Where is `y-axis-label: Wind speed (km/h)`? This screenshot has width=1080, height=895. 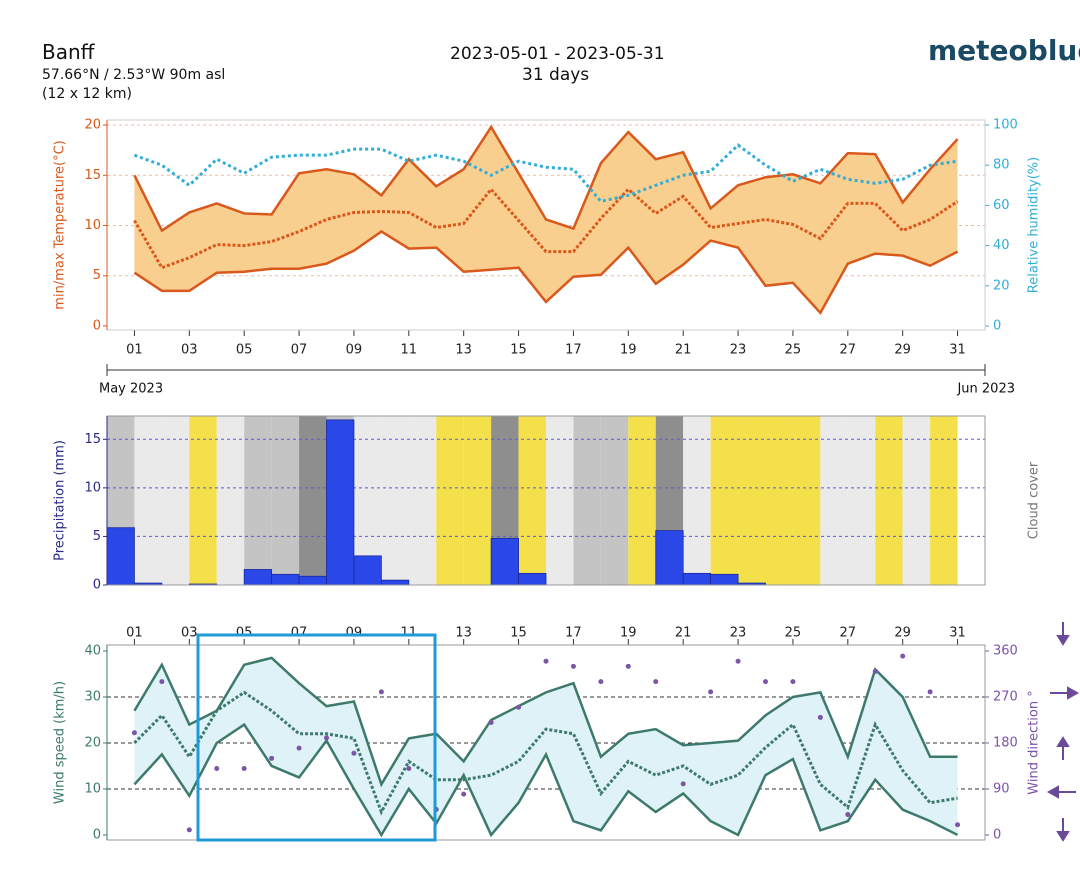 y-axis-label: Wind speed (km/h) is located at coordinates (60, 742).